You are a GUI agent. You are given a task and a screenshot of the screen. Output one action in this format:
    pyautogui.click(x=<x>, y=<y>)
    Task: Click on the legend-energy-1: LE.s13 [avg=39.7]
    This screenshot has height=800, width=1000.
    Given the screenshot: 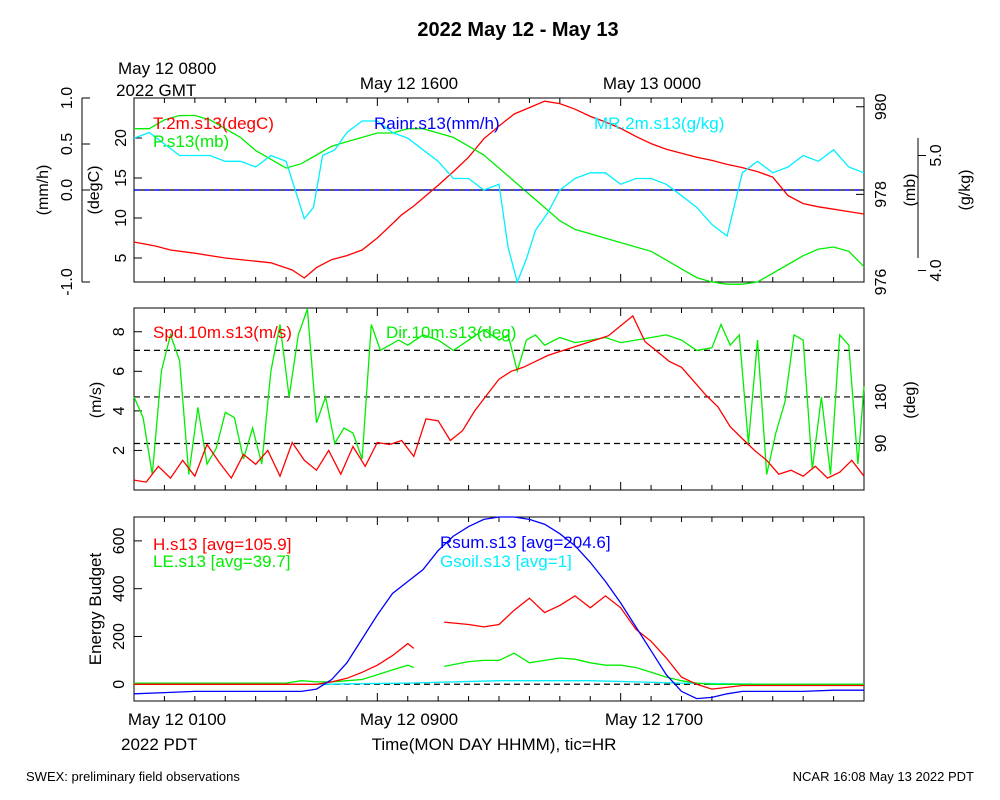 What is the action you would take?
    pyautogui.click(x=222, y=561)
    